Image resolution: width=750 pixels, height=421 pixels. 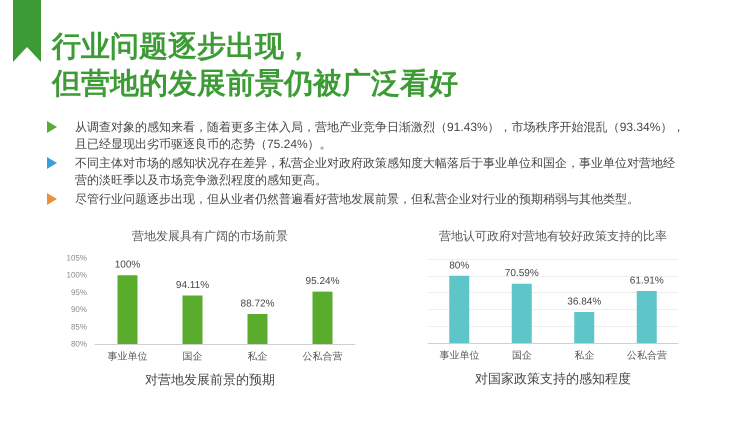 I want to click on x-axis-title: 对国家政策支持的感知程度, so click(x=553, y=378).